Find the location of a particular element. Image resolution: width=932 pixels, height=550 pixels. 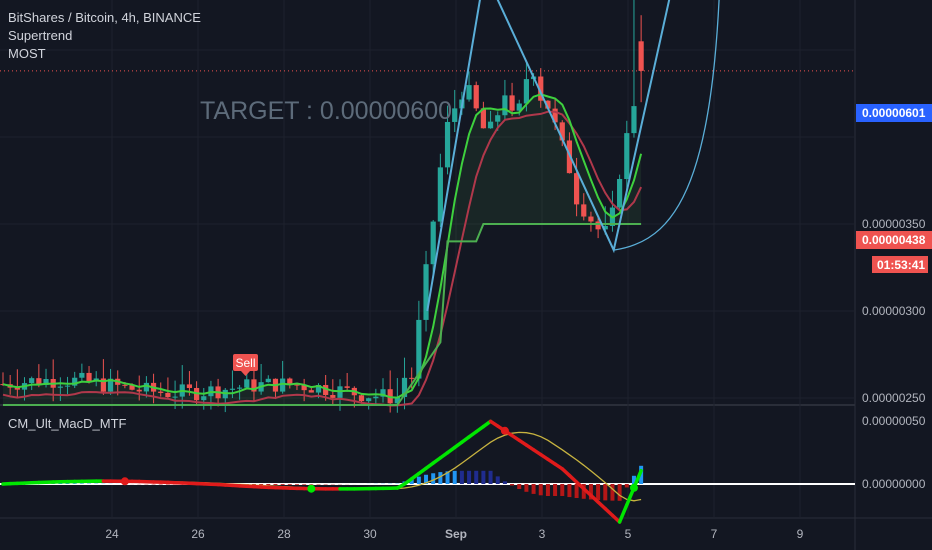

target-price-tag: 0.00000601 is located at coordinates (894, 113).